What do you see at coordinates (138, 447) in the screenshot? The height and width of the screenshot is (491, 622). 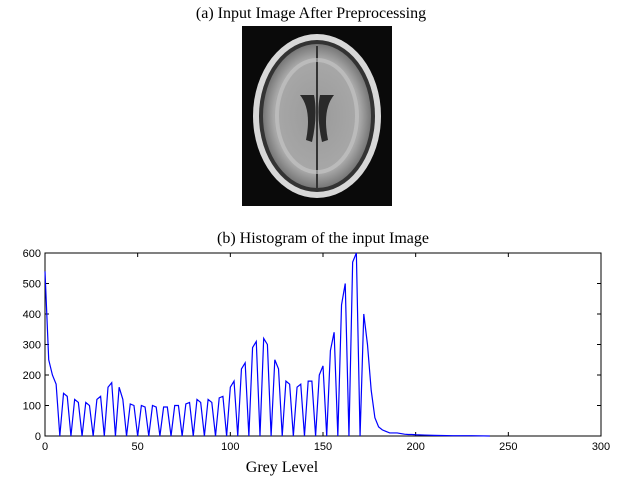 I see `x-tick-label: 50` at bounding box center [138, 447].